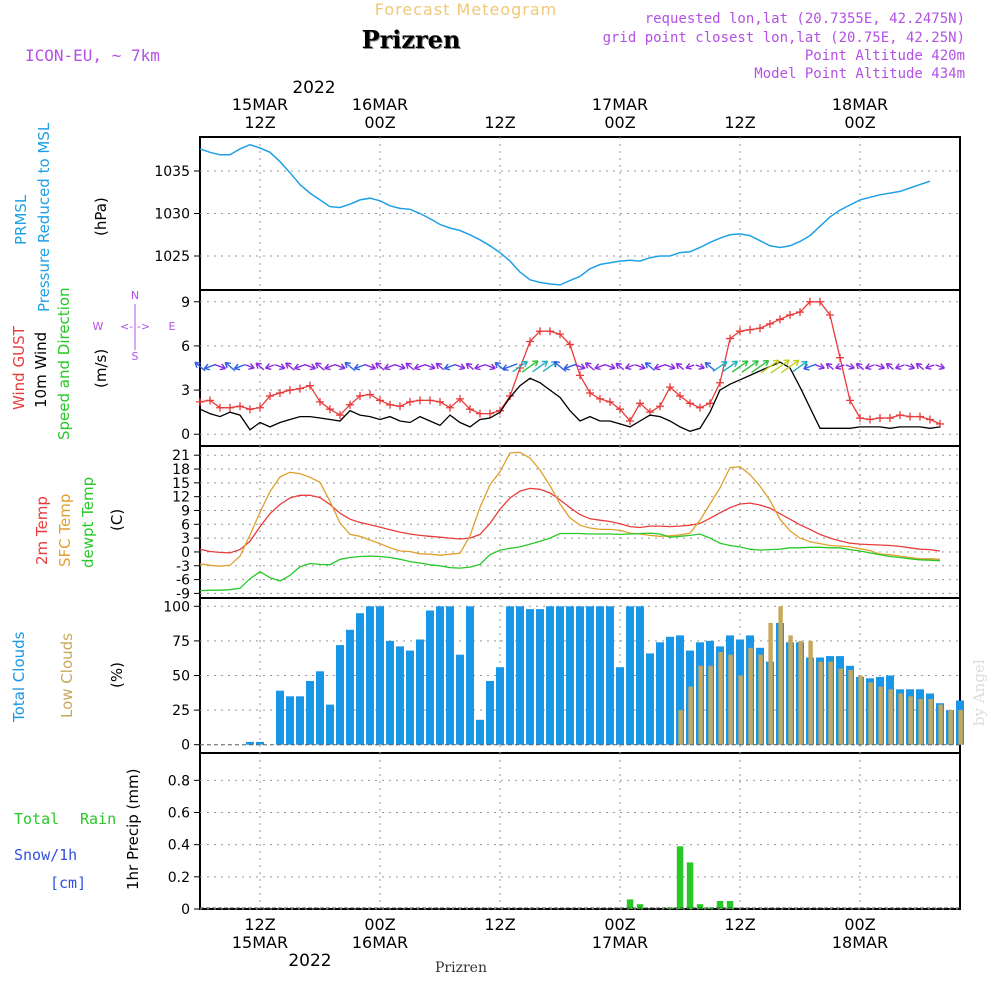 This screenshot has height=1000, width=1000. Describe the element at coordinates (859, 122) in the screenshot. I see `top-time-label: 00Z` at that location.